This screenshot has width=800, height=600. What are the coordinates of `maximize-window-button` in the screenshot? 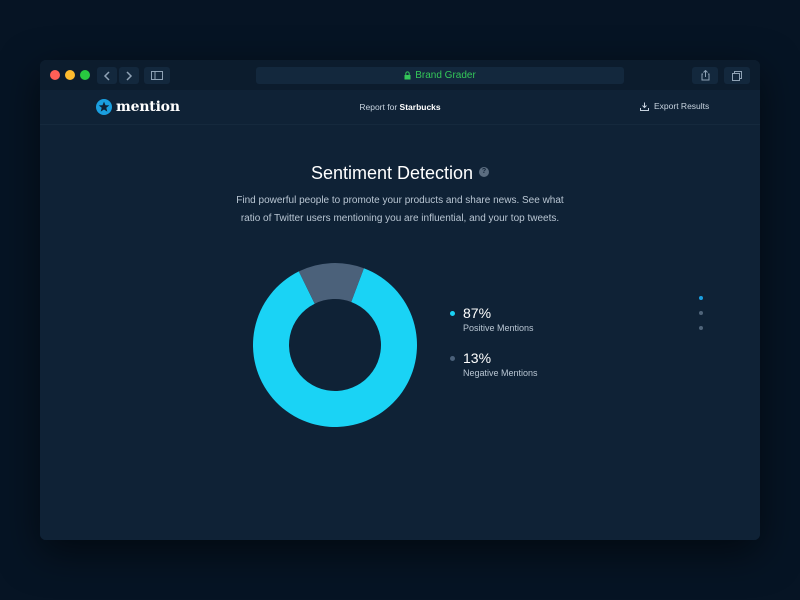 It's located at (85, 75).